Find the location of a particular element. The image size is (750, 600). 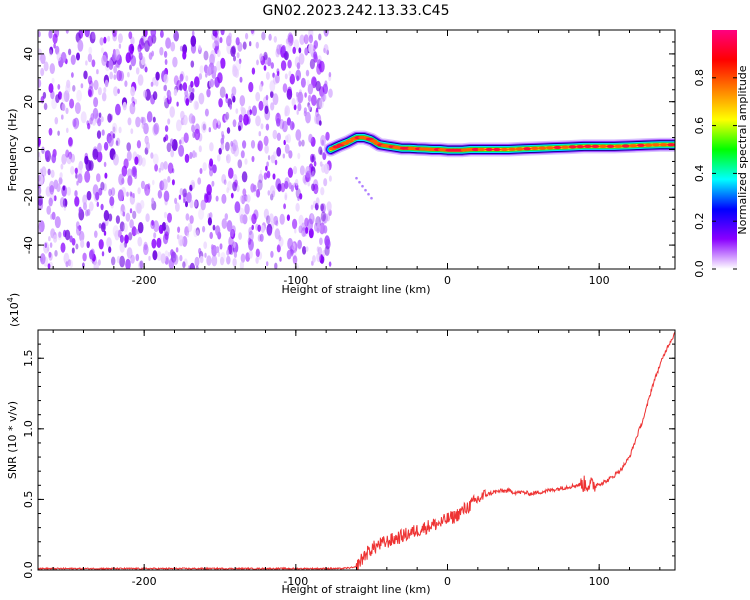

y-tick-label: -20 is located at coordinates (28, 197).